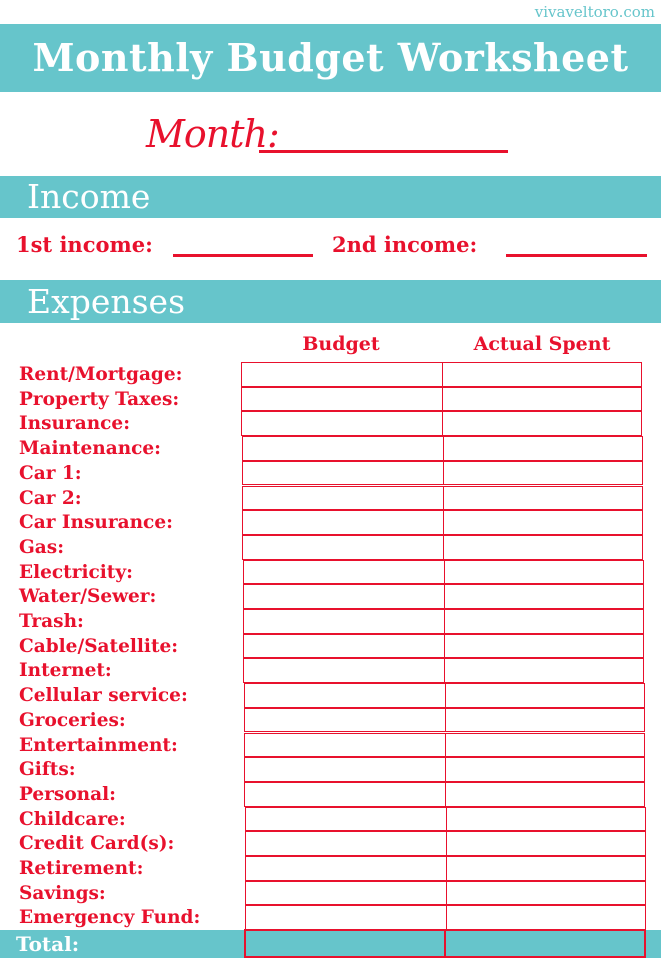 The image size is (661, 970). I want to click on expense-label: Gas:, so click(42, 547).